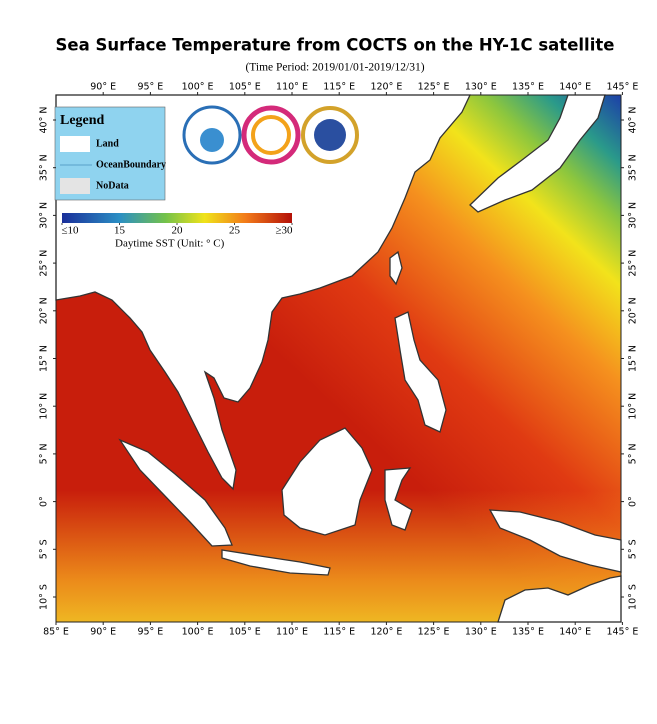 The image size is (657, 724). I want to click on lon-label-bottom: 95° E, so click(150, 632).